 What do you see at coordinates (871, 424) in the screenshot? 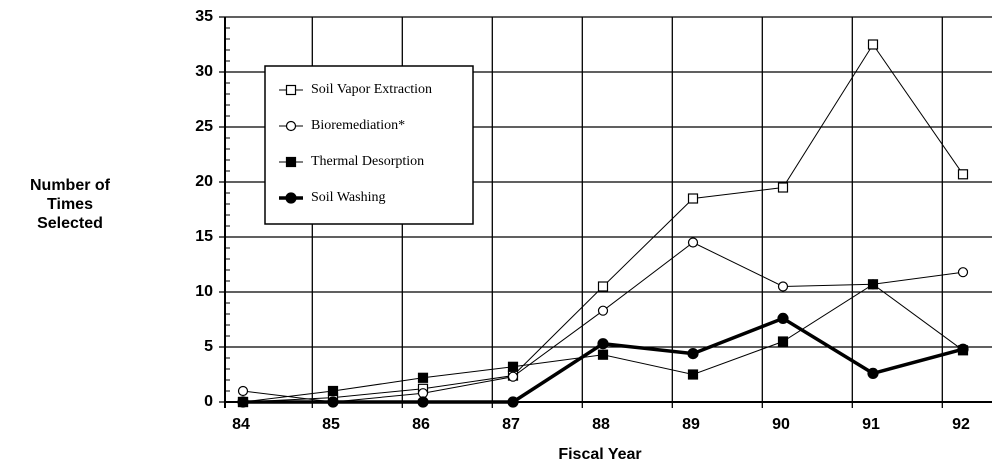
I see `x-tick-label: 91` at bounding box center [871, 424].